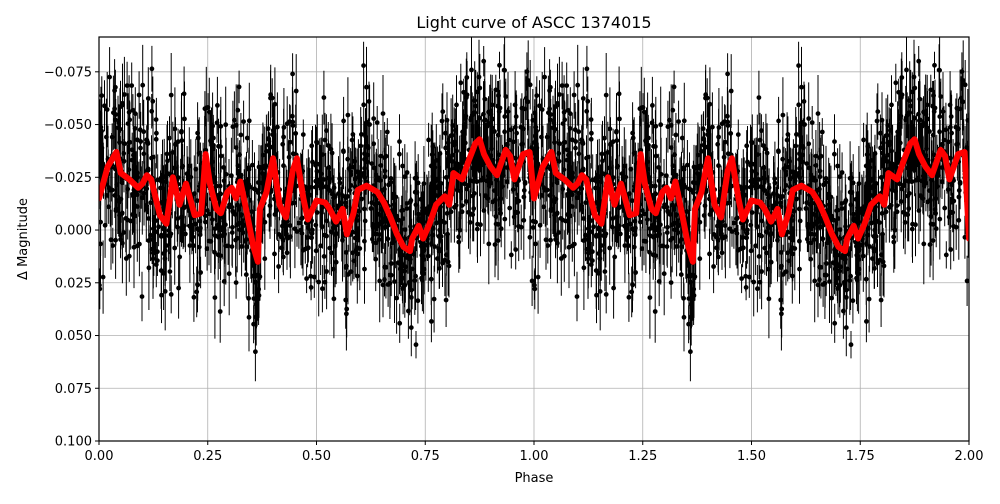 The image size is (1000, 504). I want to click on x-tick-label: 0.75, so click(425, 456).